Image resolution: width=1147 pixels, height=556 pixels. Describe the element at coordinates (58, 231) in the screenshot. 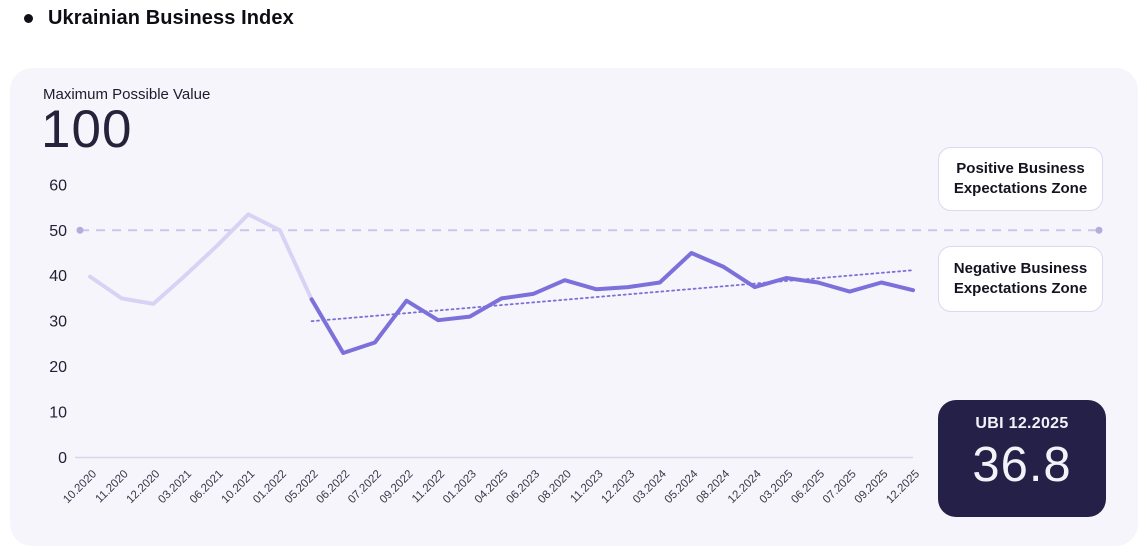

I see `y-tick-label: 50` at that location.